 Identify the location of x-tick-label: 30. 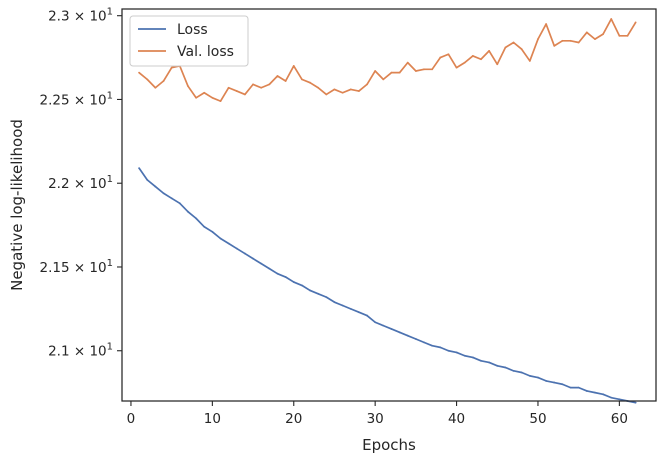
(375, 419).